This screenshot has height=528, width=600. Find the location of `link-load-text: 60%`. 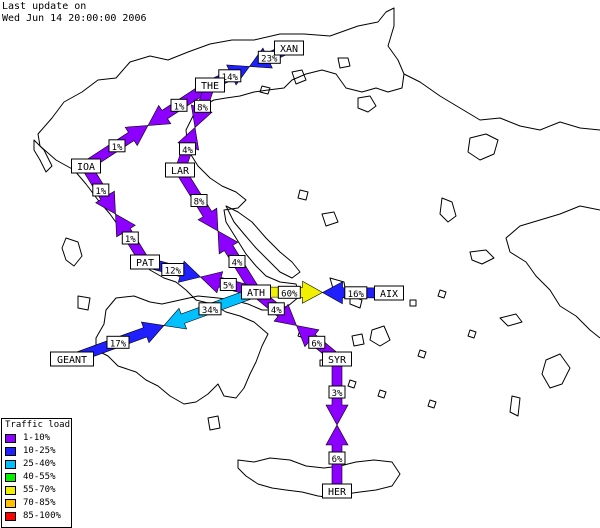

link-load-text: 60% is located at coordinates (289, 294).